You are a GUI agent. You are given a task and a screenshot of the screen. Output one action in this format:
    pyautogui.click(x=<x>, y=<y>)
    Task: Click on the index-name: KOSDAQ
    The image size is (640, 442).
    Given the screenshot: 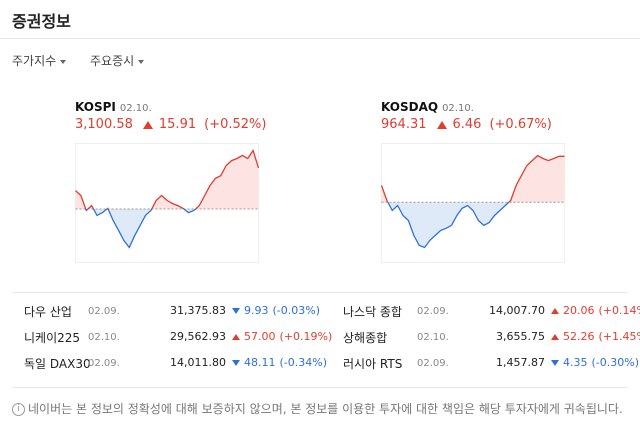 What is the action you would take?
    pyautogui.click(x=410, y=107)
    